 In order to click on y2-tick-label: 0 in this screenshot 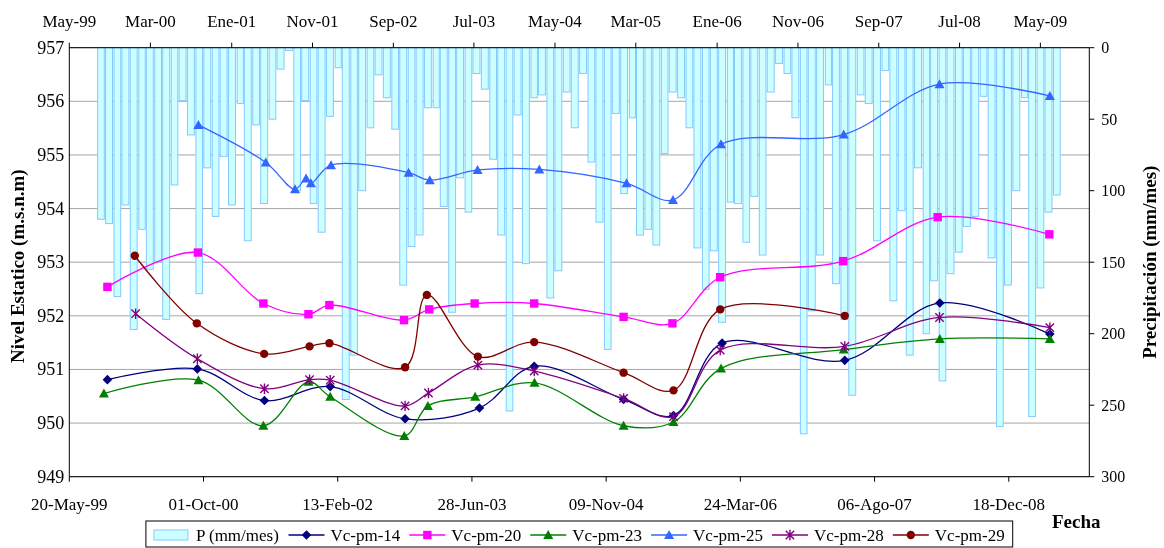, I will do `click(1105, 48)`.